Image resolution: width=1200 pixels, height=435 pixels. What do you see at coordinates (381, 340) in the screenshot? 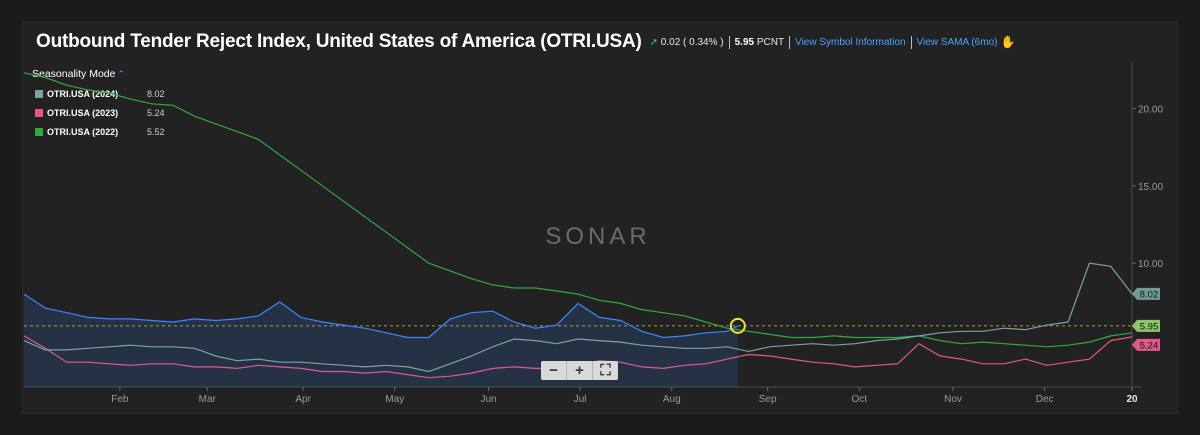
I see `series-area-current` at bounding box center [381, 340].